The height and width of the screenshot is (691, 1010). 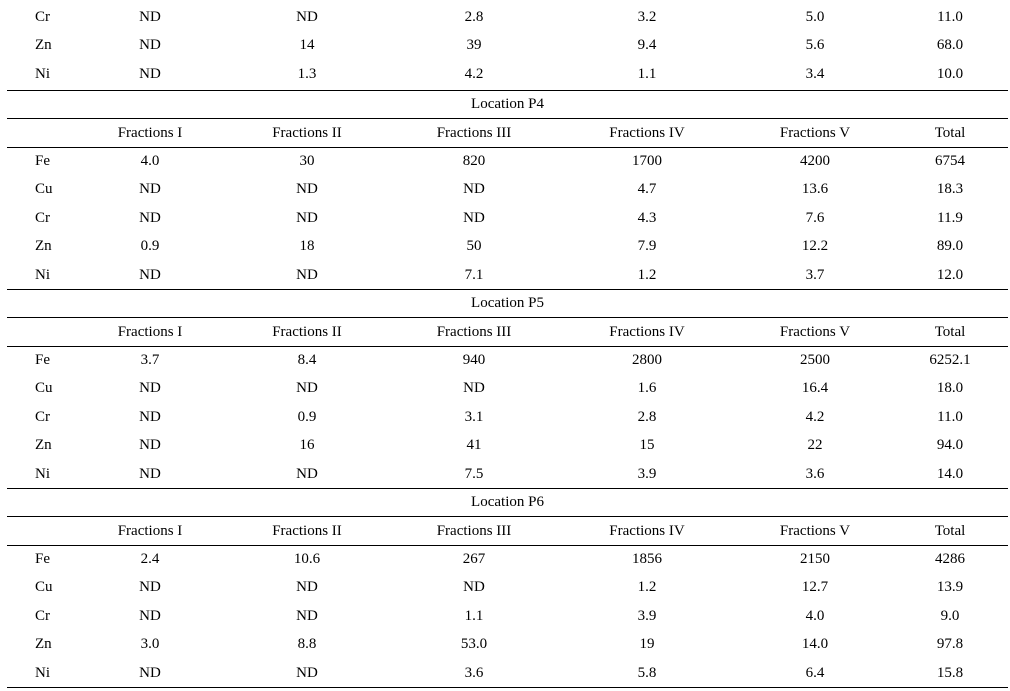 What do you see at coordinates (647, 161) in the screenshot?
I see `fraction-4-value: 1700` at bounding box center [647, 161].